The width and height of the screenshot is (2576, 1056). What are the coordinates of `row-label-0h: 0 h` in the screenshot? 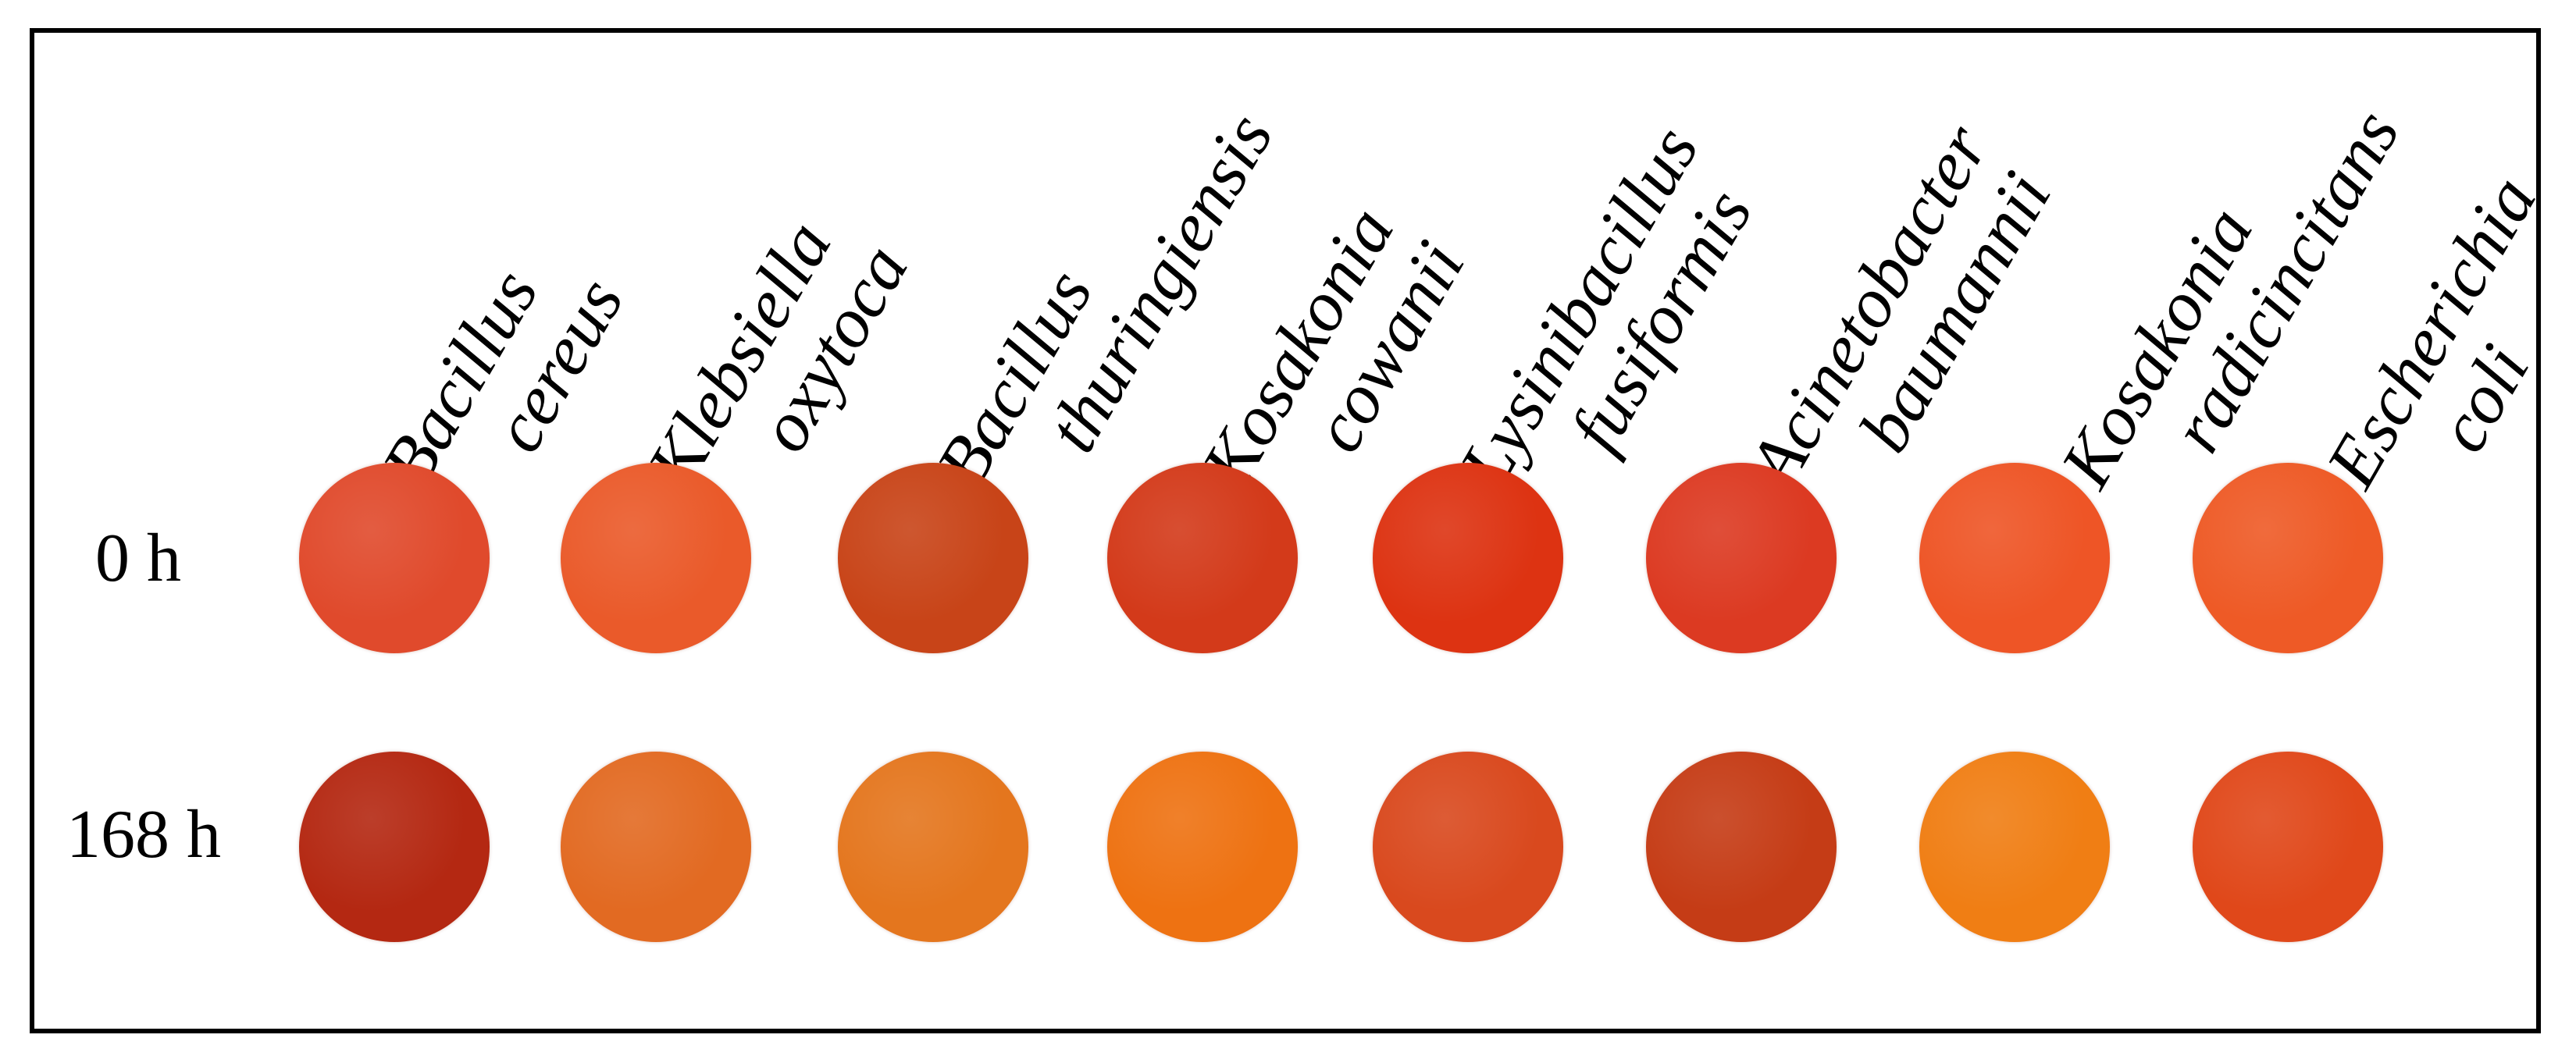 It's located at (138, 558).